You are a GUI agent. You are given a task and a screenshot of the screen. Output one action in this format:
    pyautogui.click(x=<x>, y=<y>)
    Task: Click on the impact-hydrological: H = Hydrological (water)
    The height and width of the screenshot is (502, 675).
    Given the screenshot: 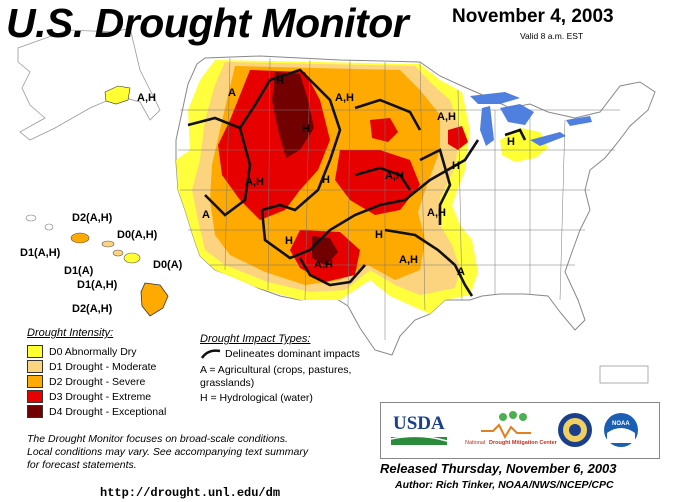 What is the action you would take?
    pyautogui.click(x=256, y=398)
    